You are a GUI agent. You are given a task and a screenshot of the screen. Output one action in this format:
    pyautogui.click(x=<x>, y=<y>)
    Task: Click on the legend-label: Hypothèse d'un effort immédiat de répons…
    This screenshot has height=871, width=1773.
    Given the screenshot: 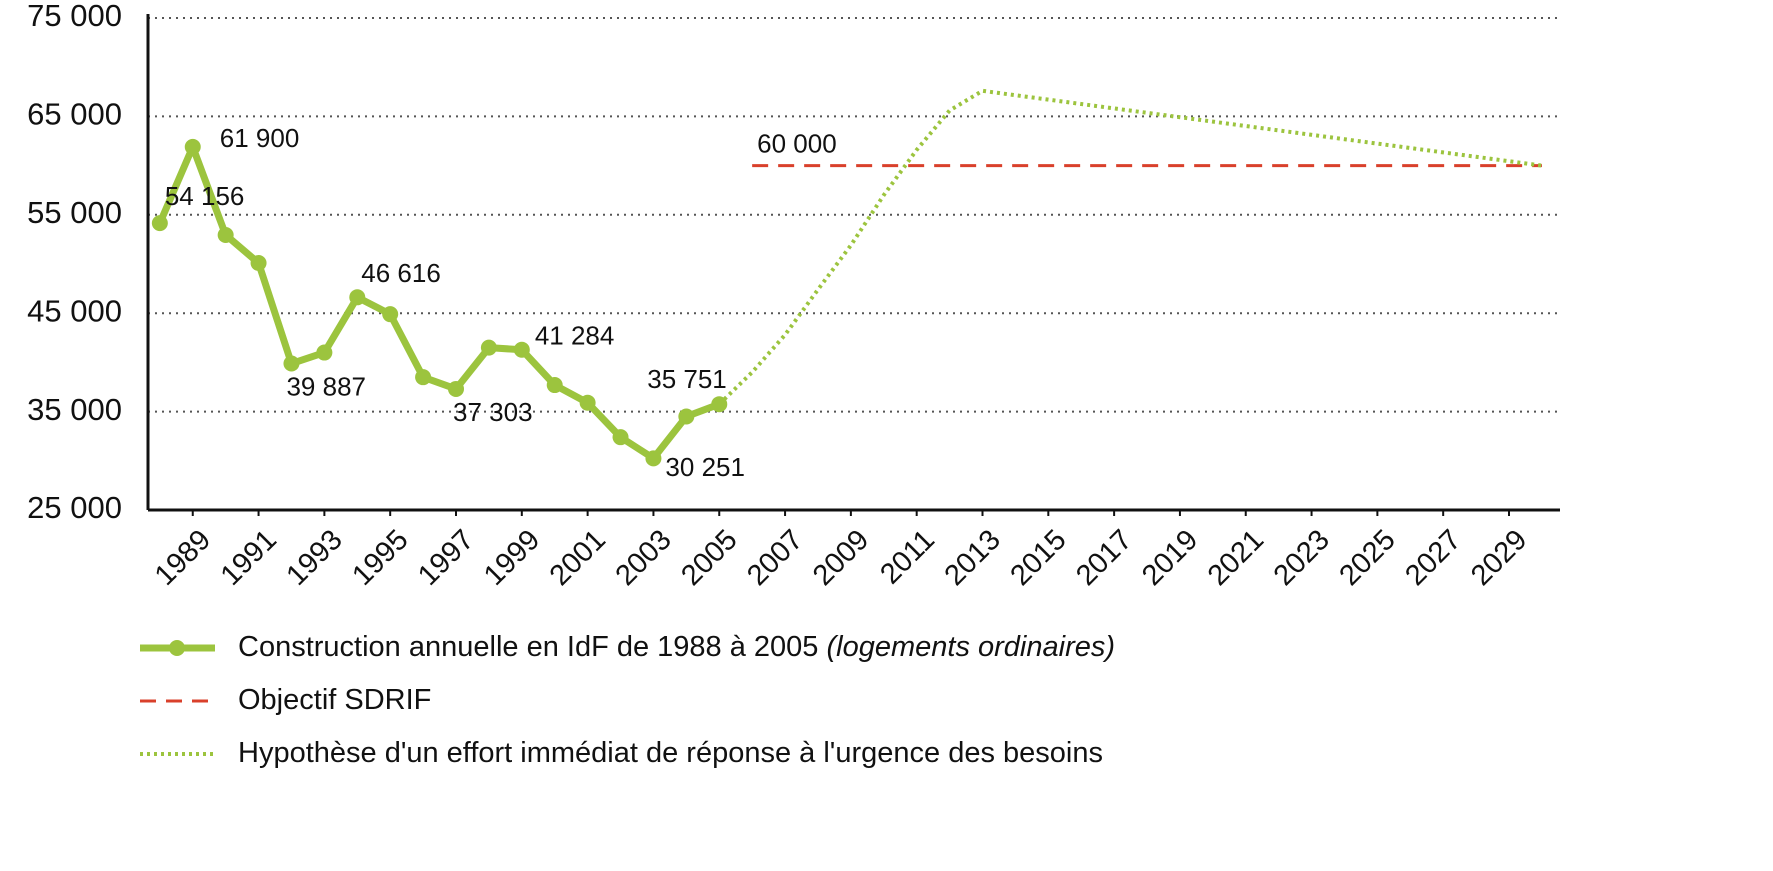 What is the action you would take?
    pyautogui.click(x=670, y=753)
    